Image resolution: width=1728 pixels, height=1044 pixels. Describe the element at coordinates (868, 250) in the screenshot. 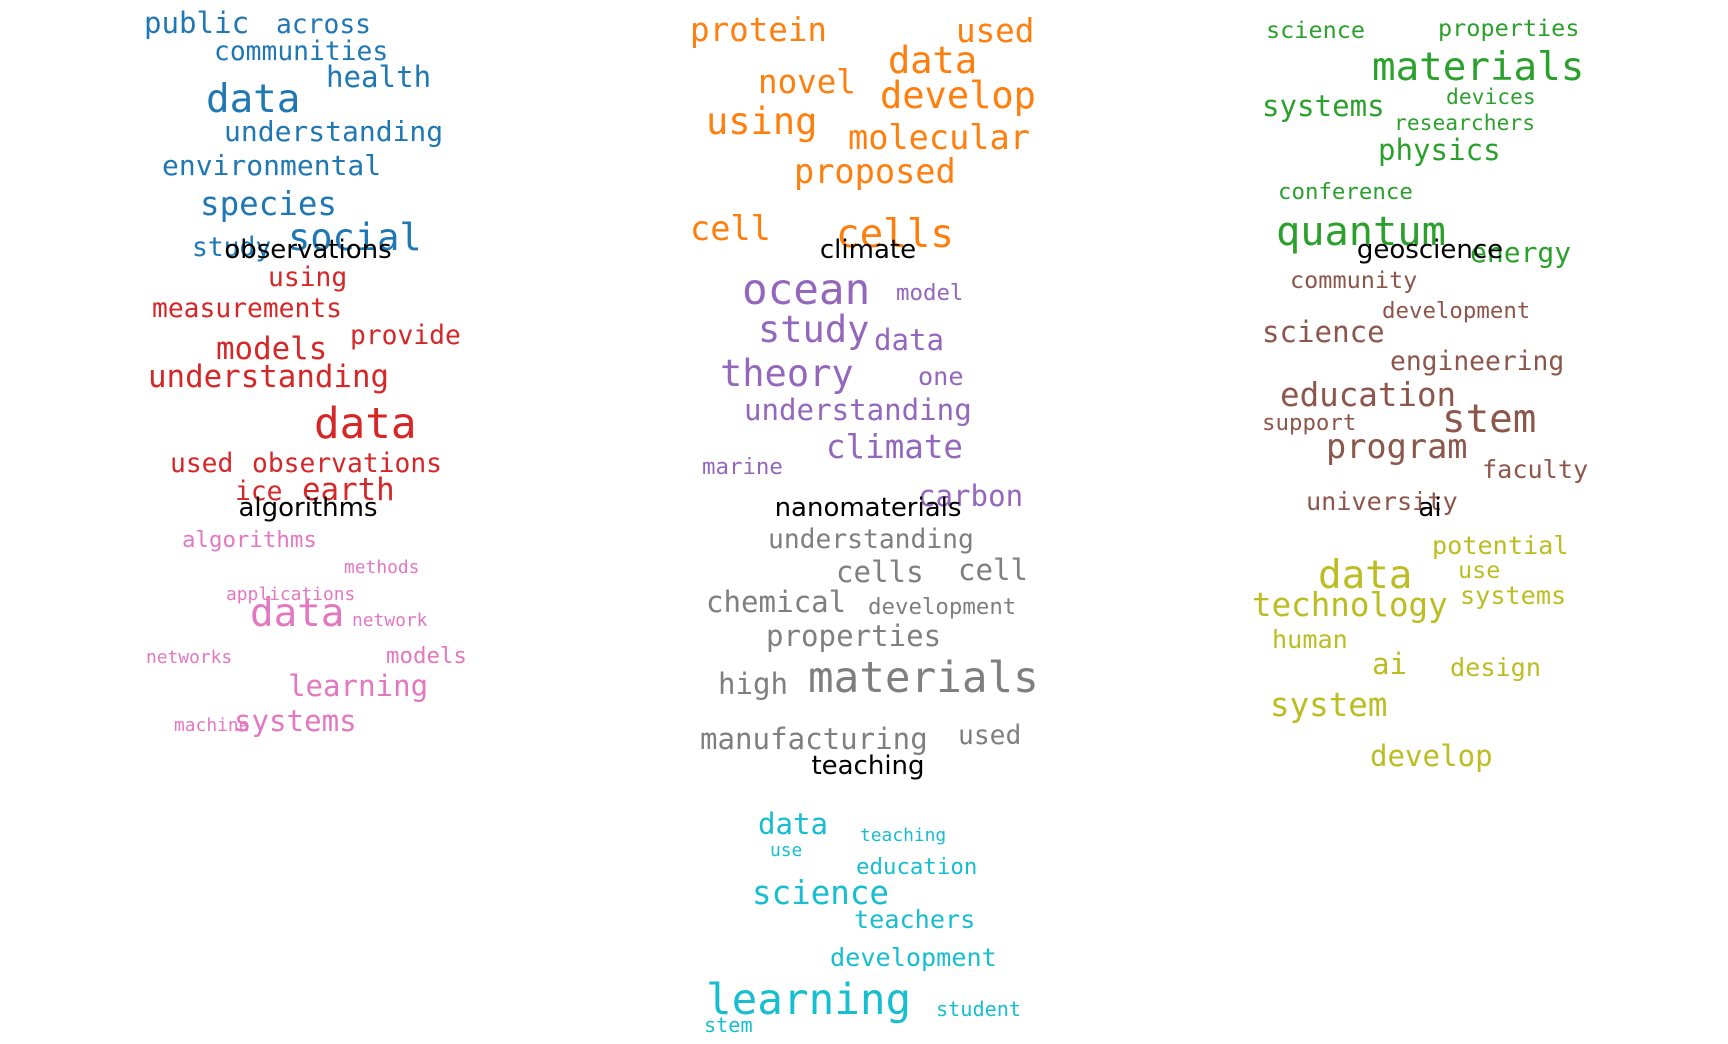

I see `topic-label: climate` at that location.